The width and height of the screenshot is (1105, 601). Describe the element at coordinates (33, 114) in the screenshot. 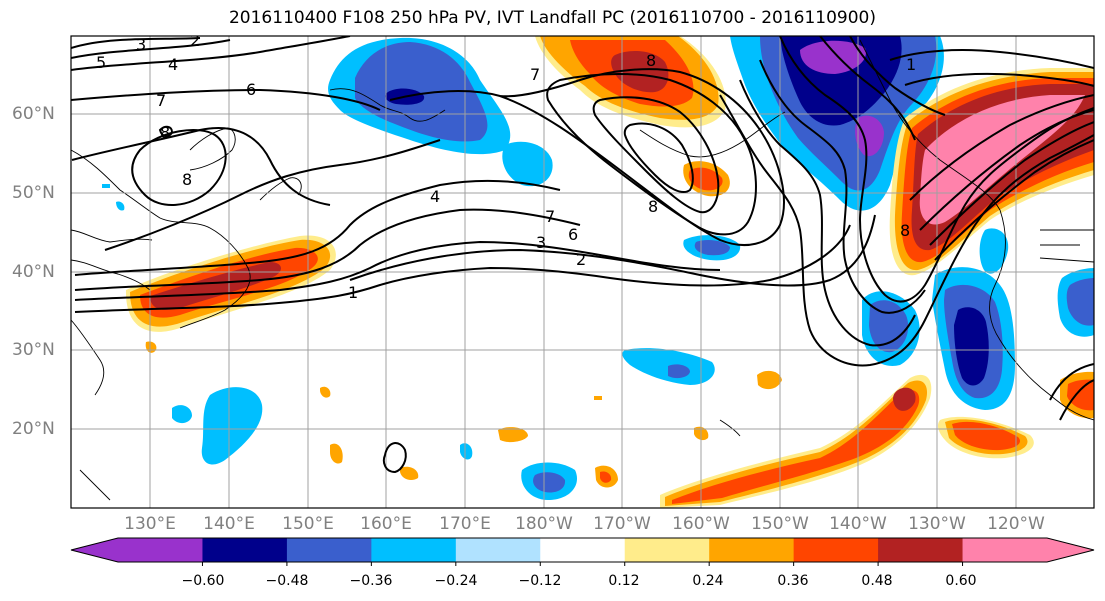

I see `lat-label: 60°N` at that location.